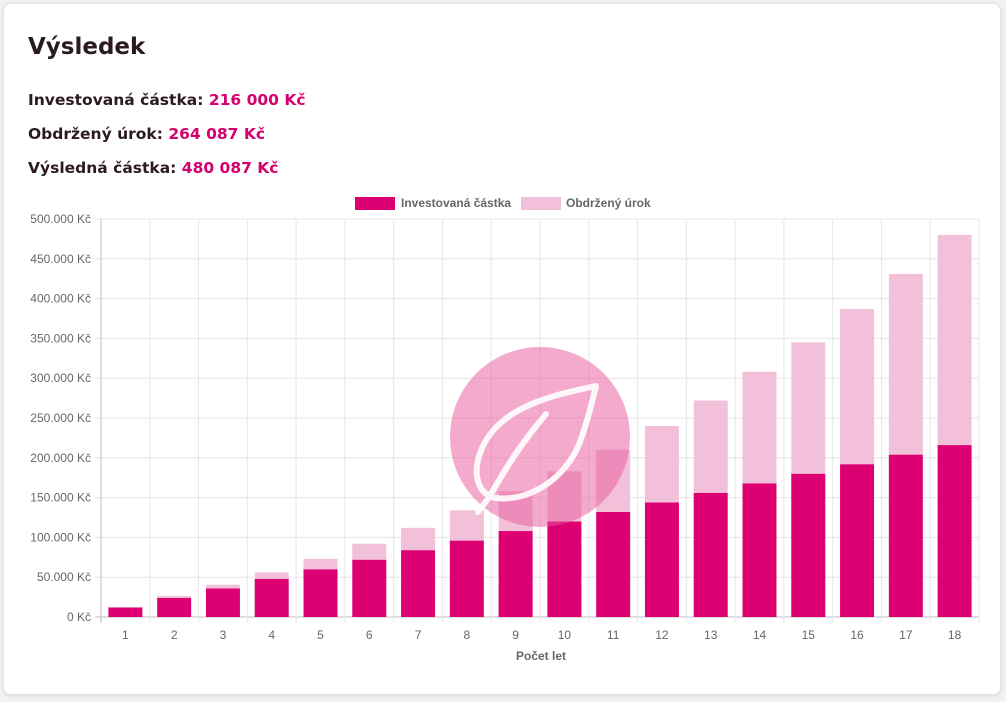 This screenshot has width=1006, height=702. I want to click on x-tick-label: 3, so click(223, 635).